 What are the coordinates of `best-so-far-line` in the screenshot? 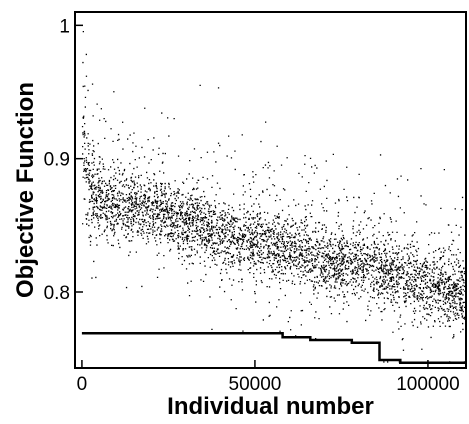 It's located at (273, 348).